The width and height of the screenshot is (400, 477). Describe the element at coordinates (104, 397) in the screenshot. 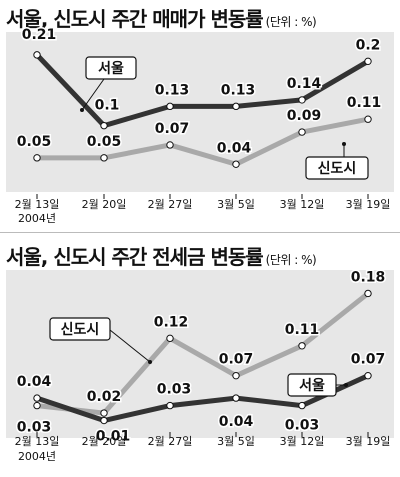

I see `data-label: 0.02` at that location.